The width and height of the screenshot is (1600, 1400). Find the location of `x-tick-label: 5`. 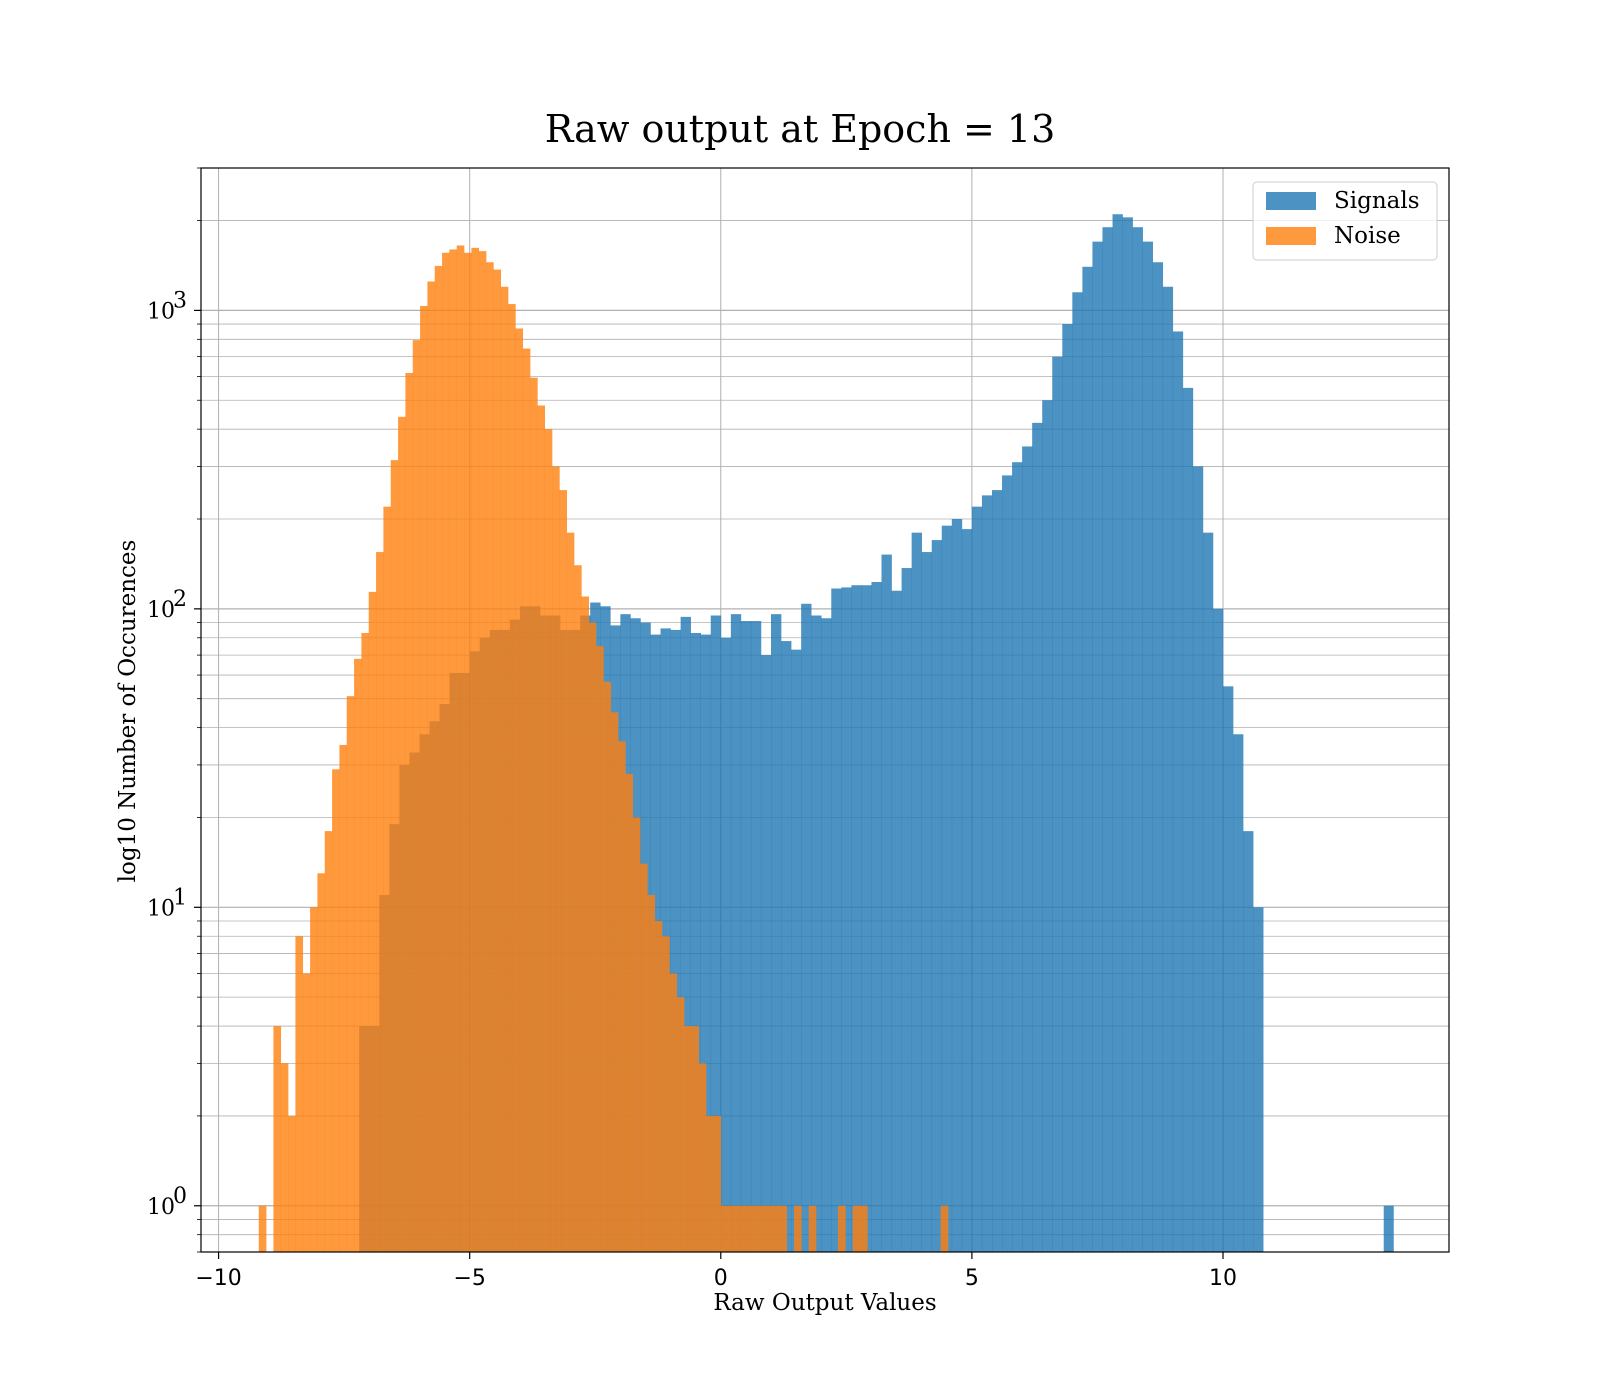

x-tick-label: 5 is located at coordinates (972, 1278).